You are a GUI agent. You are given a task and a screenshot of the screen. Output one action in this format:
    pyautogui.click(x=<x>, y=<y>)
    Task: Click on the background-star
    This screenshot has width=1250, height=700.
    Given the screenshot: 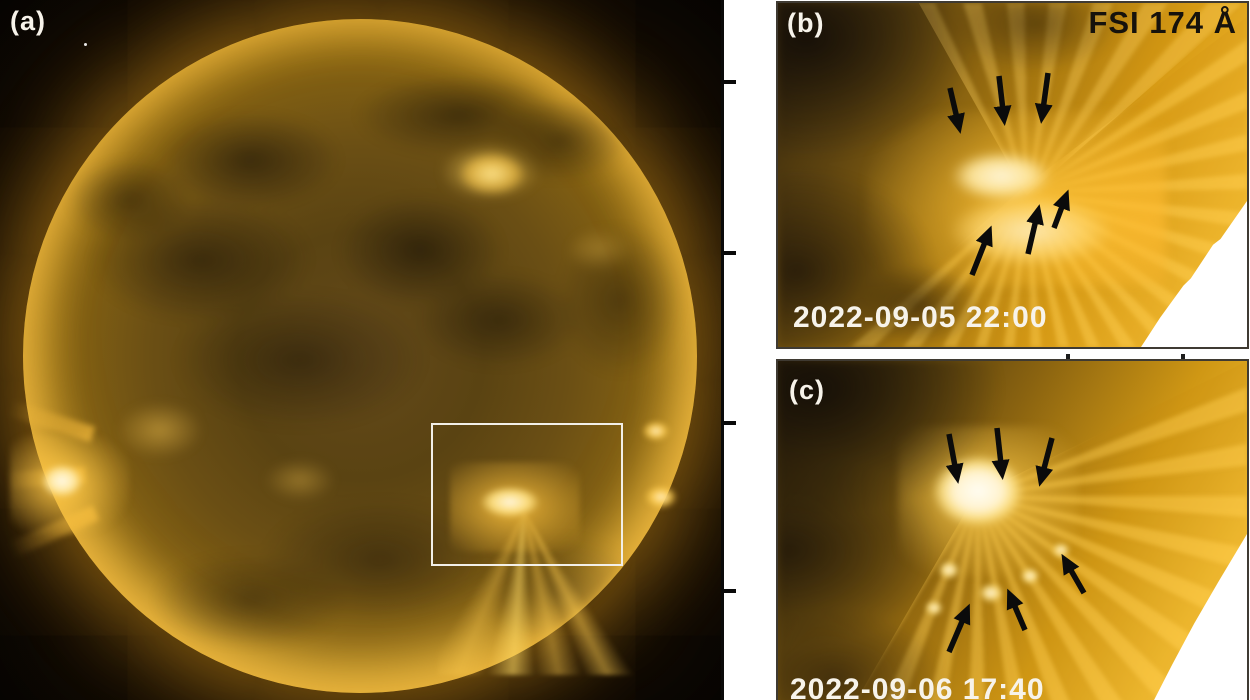 What is the action you would take?
    pyautogui.click(x=85, y=44)
    